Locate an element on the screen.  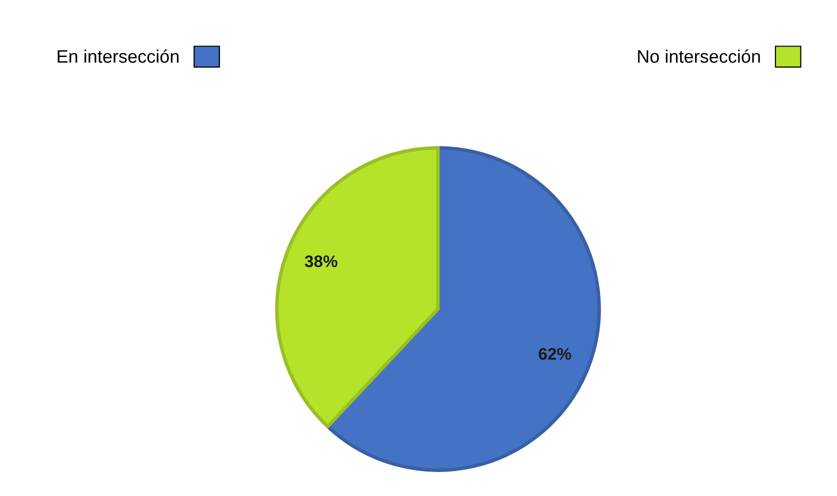
pie-slice is located at coordinates (357, 287).